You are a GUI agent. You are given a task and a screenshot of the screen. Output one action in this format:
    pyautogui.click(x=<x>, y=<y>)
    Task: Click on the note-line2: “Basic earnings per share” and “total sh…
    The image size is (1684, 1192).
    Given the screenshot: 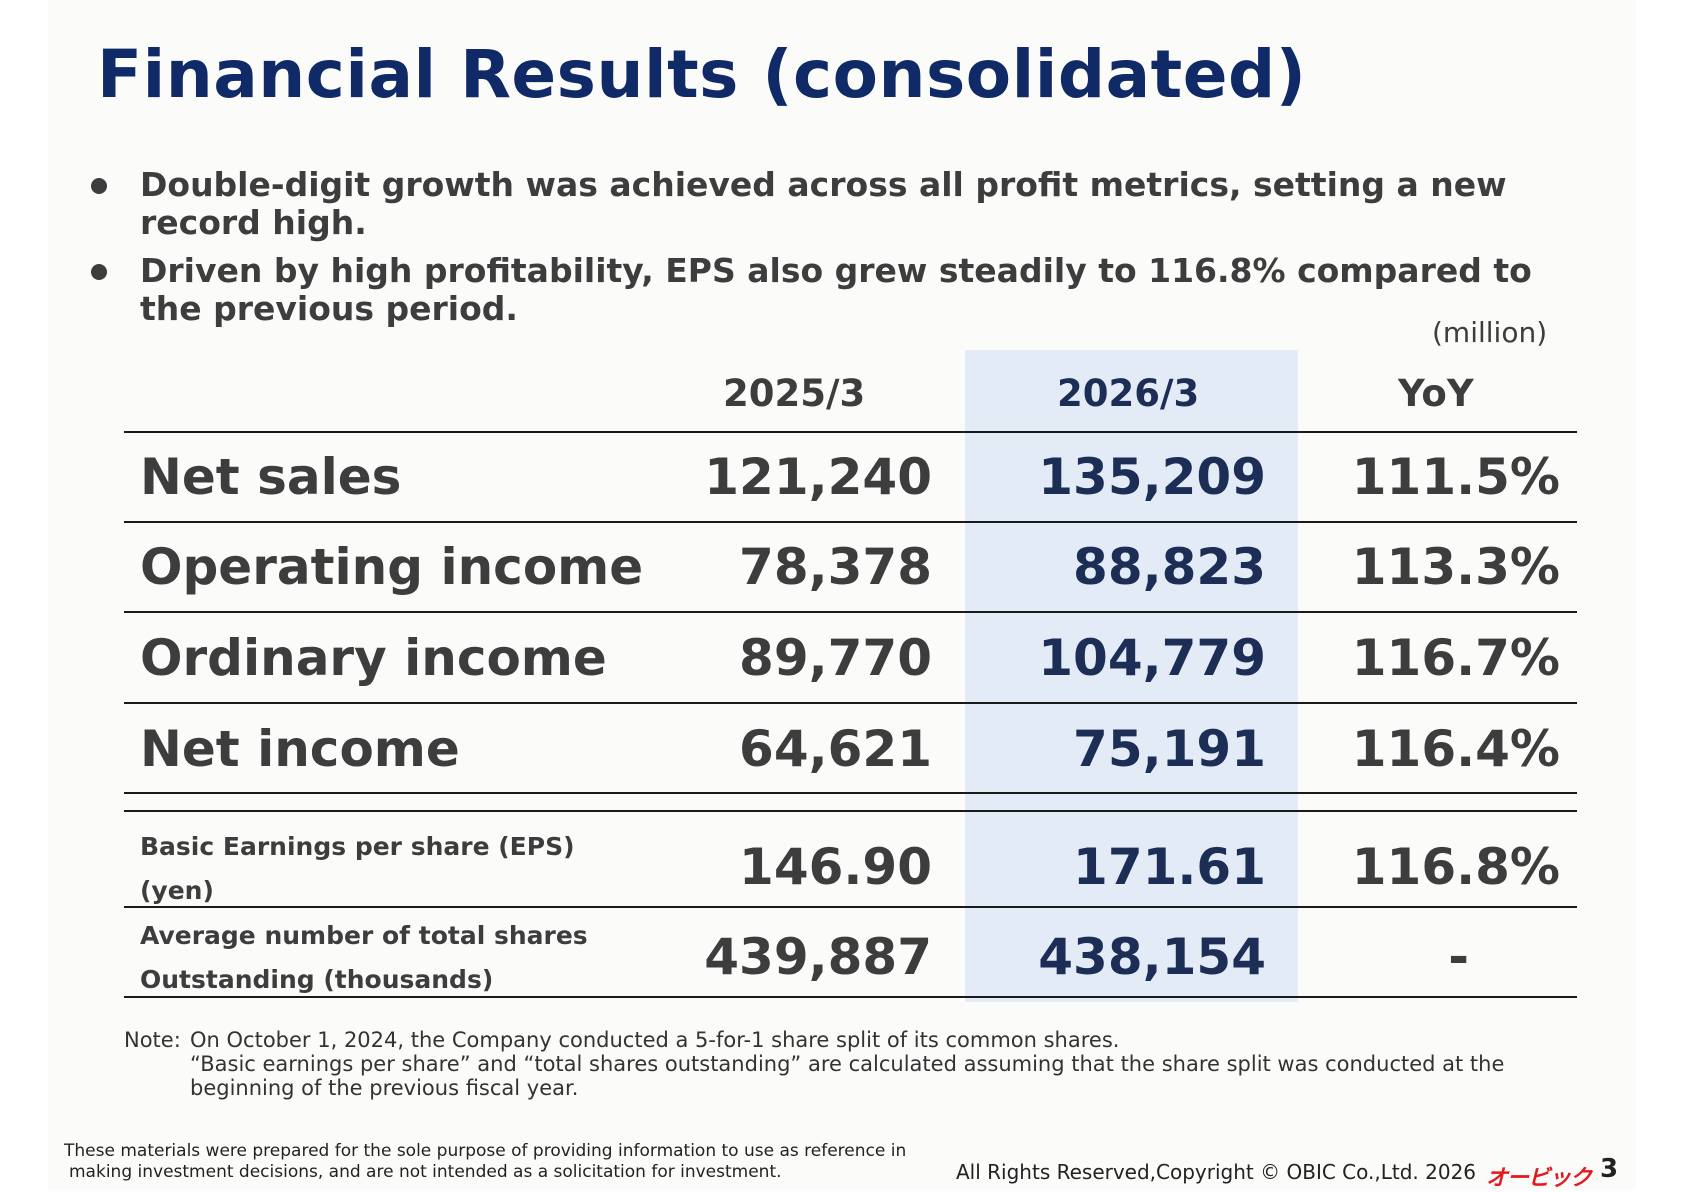 What is the action you would take?
    pyautogui.click(x=847, y=1064)
    